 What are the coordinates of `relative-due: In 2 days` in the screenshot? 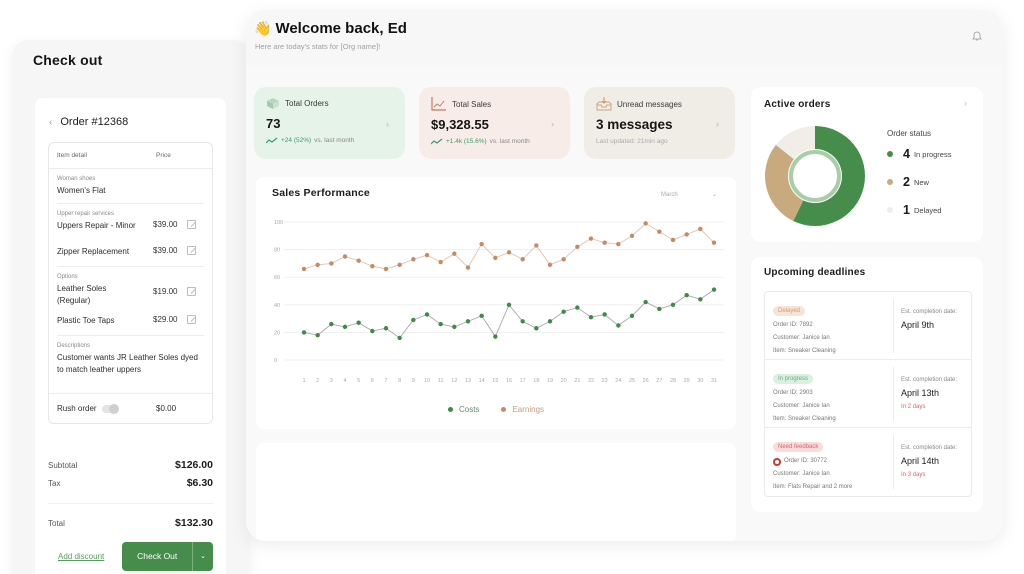 It's located at (913, 407).